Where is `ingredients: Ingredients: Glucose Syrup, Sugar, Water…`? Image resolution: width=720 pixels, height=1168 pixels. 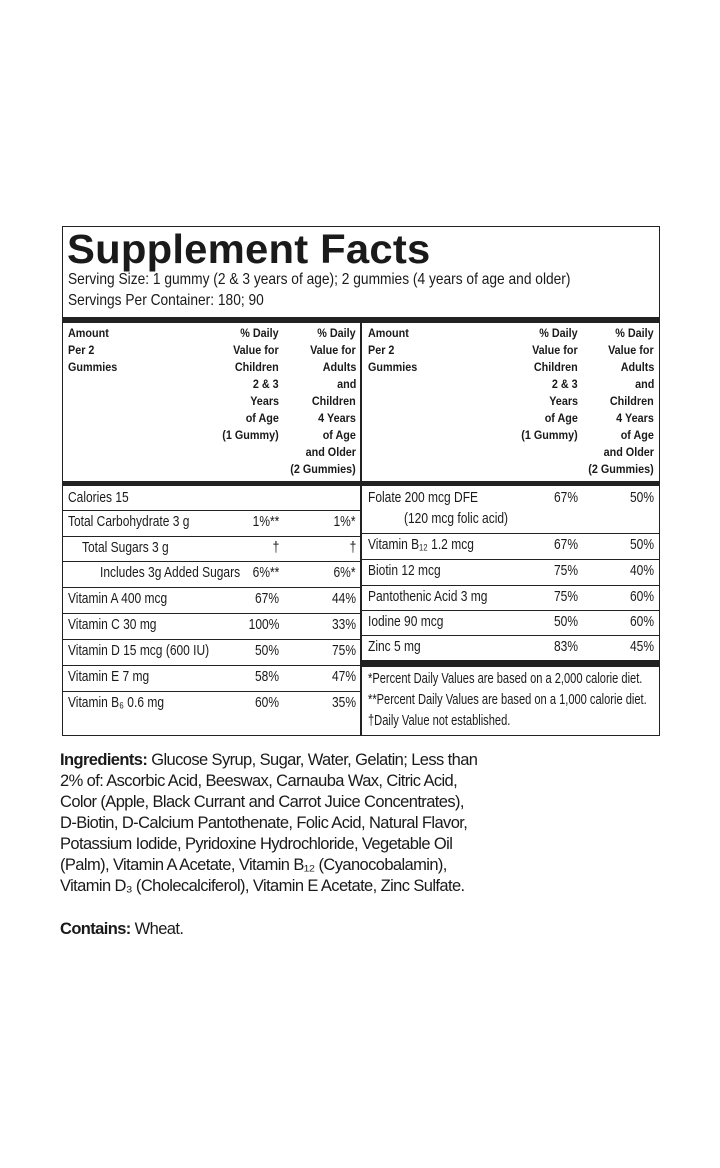
ingredients: Ingredients: Glucose Syrup, Sugar, Water… is located at coordinates (270, 823).